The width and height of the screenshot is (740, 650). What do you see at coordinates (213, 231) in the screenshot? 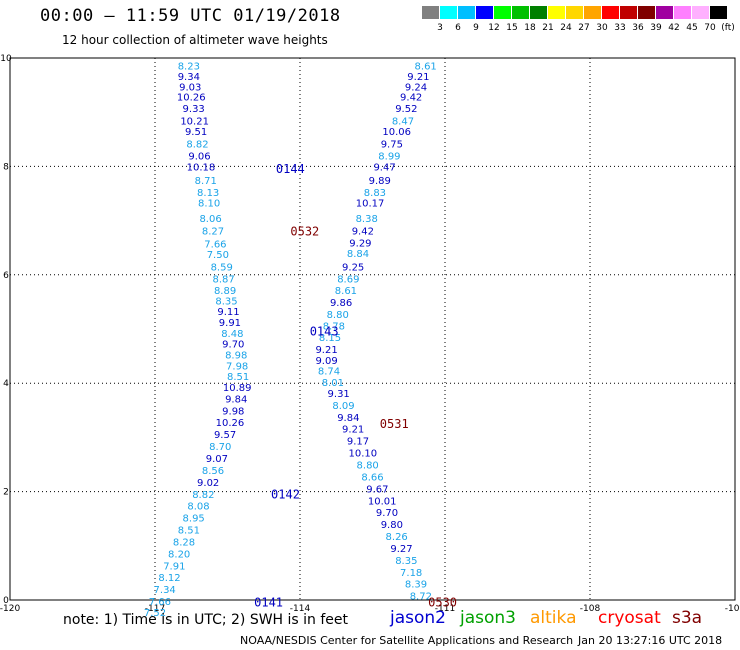
I see `wave-height-label: 8.27` at bounding box center [213, 231].